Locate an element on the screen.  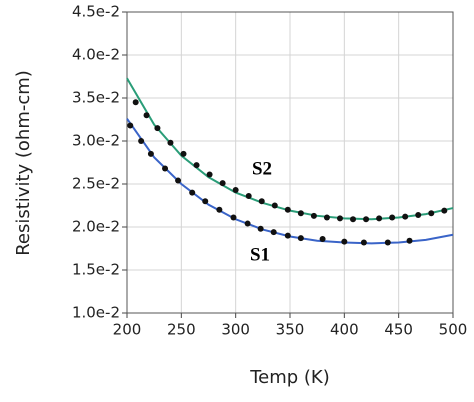
y-tick-label: 2.5e-2 is located at coordinates (96, 184).